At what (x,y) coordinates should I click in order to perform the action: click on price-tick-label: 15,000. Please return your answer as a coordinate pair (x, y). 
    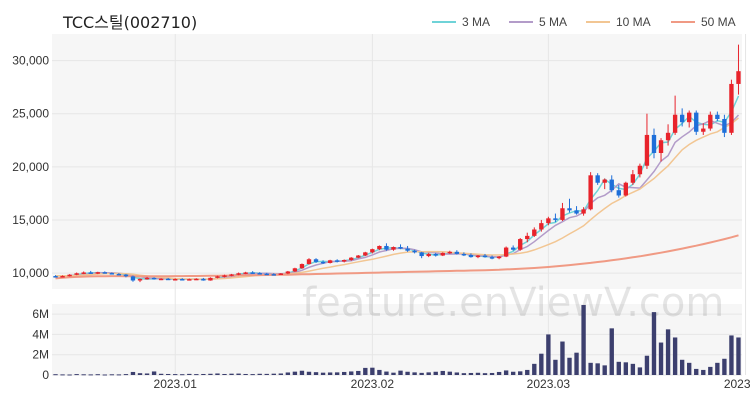
    Looking at the image, I should click on (30, 220).